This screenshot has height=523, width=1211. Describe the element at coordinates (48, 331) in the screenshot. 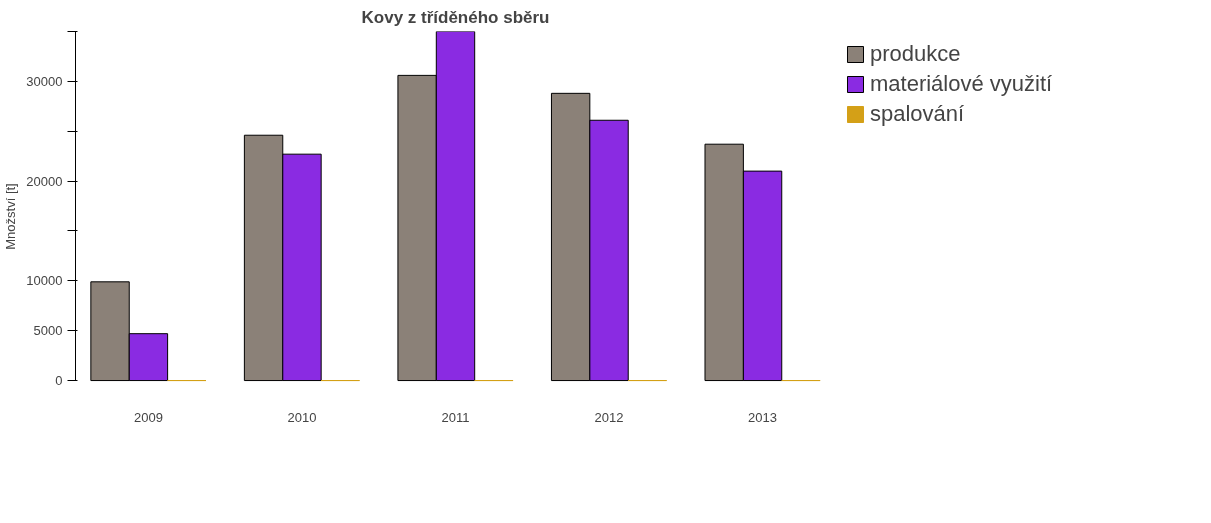

I see `y-tick-label: 5000` at that location.